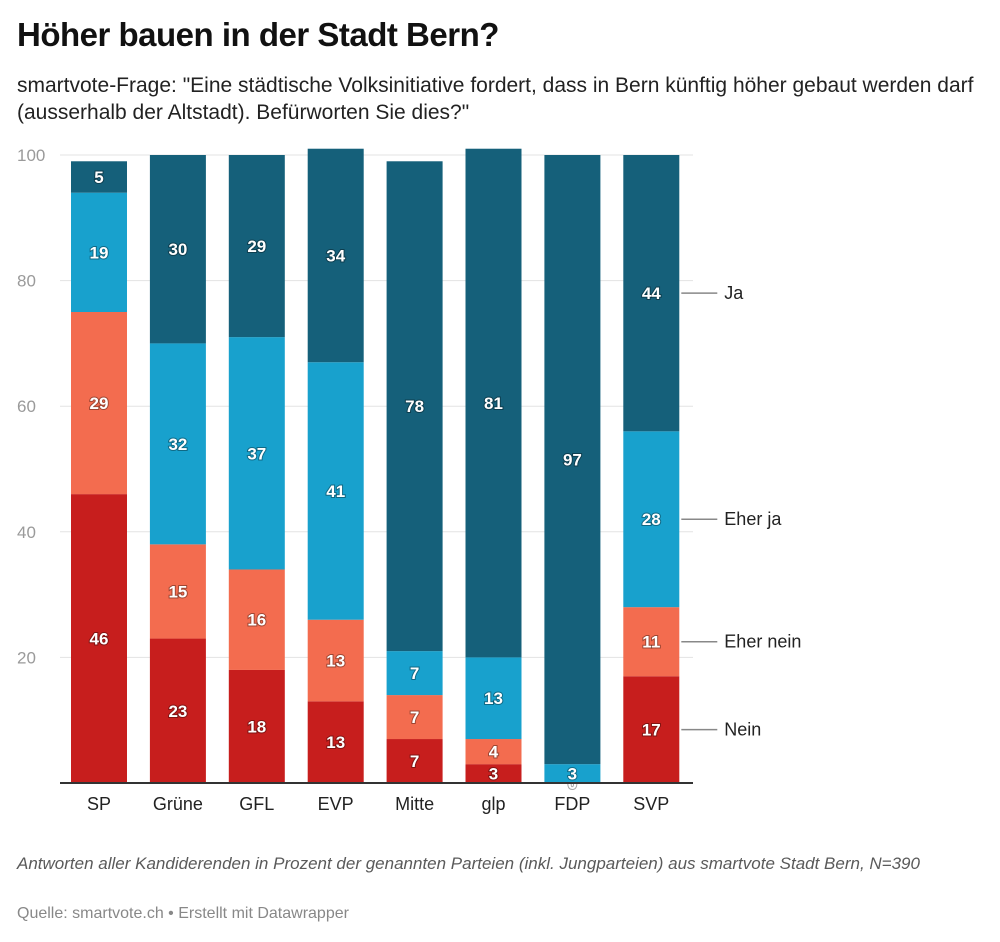 The image size is (1000, 942). I want to click on value-label: 97, so click(572, 460).